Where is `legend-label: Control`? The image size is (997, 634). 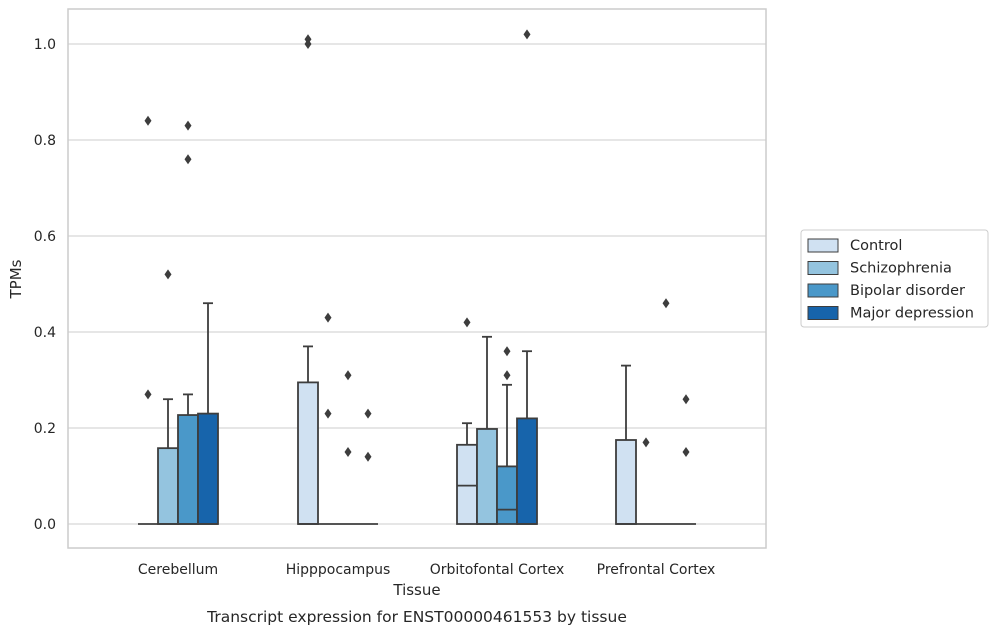 legend-label: Control is located at coordinates (876, 246).